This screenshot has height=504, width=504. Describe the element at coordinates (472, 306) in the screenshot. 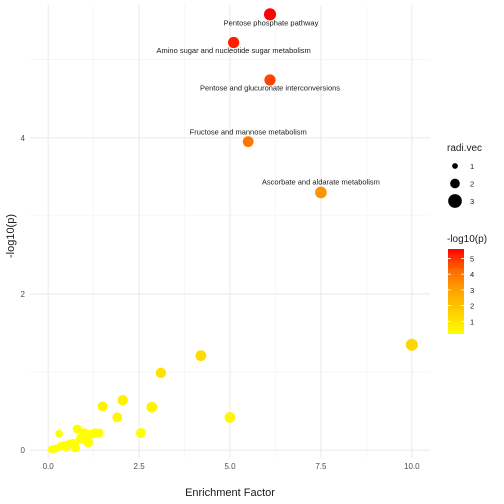

I see `color-legend-label: 2` at that location.